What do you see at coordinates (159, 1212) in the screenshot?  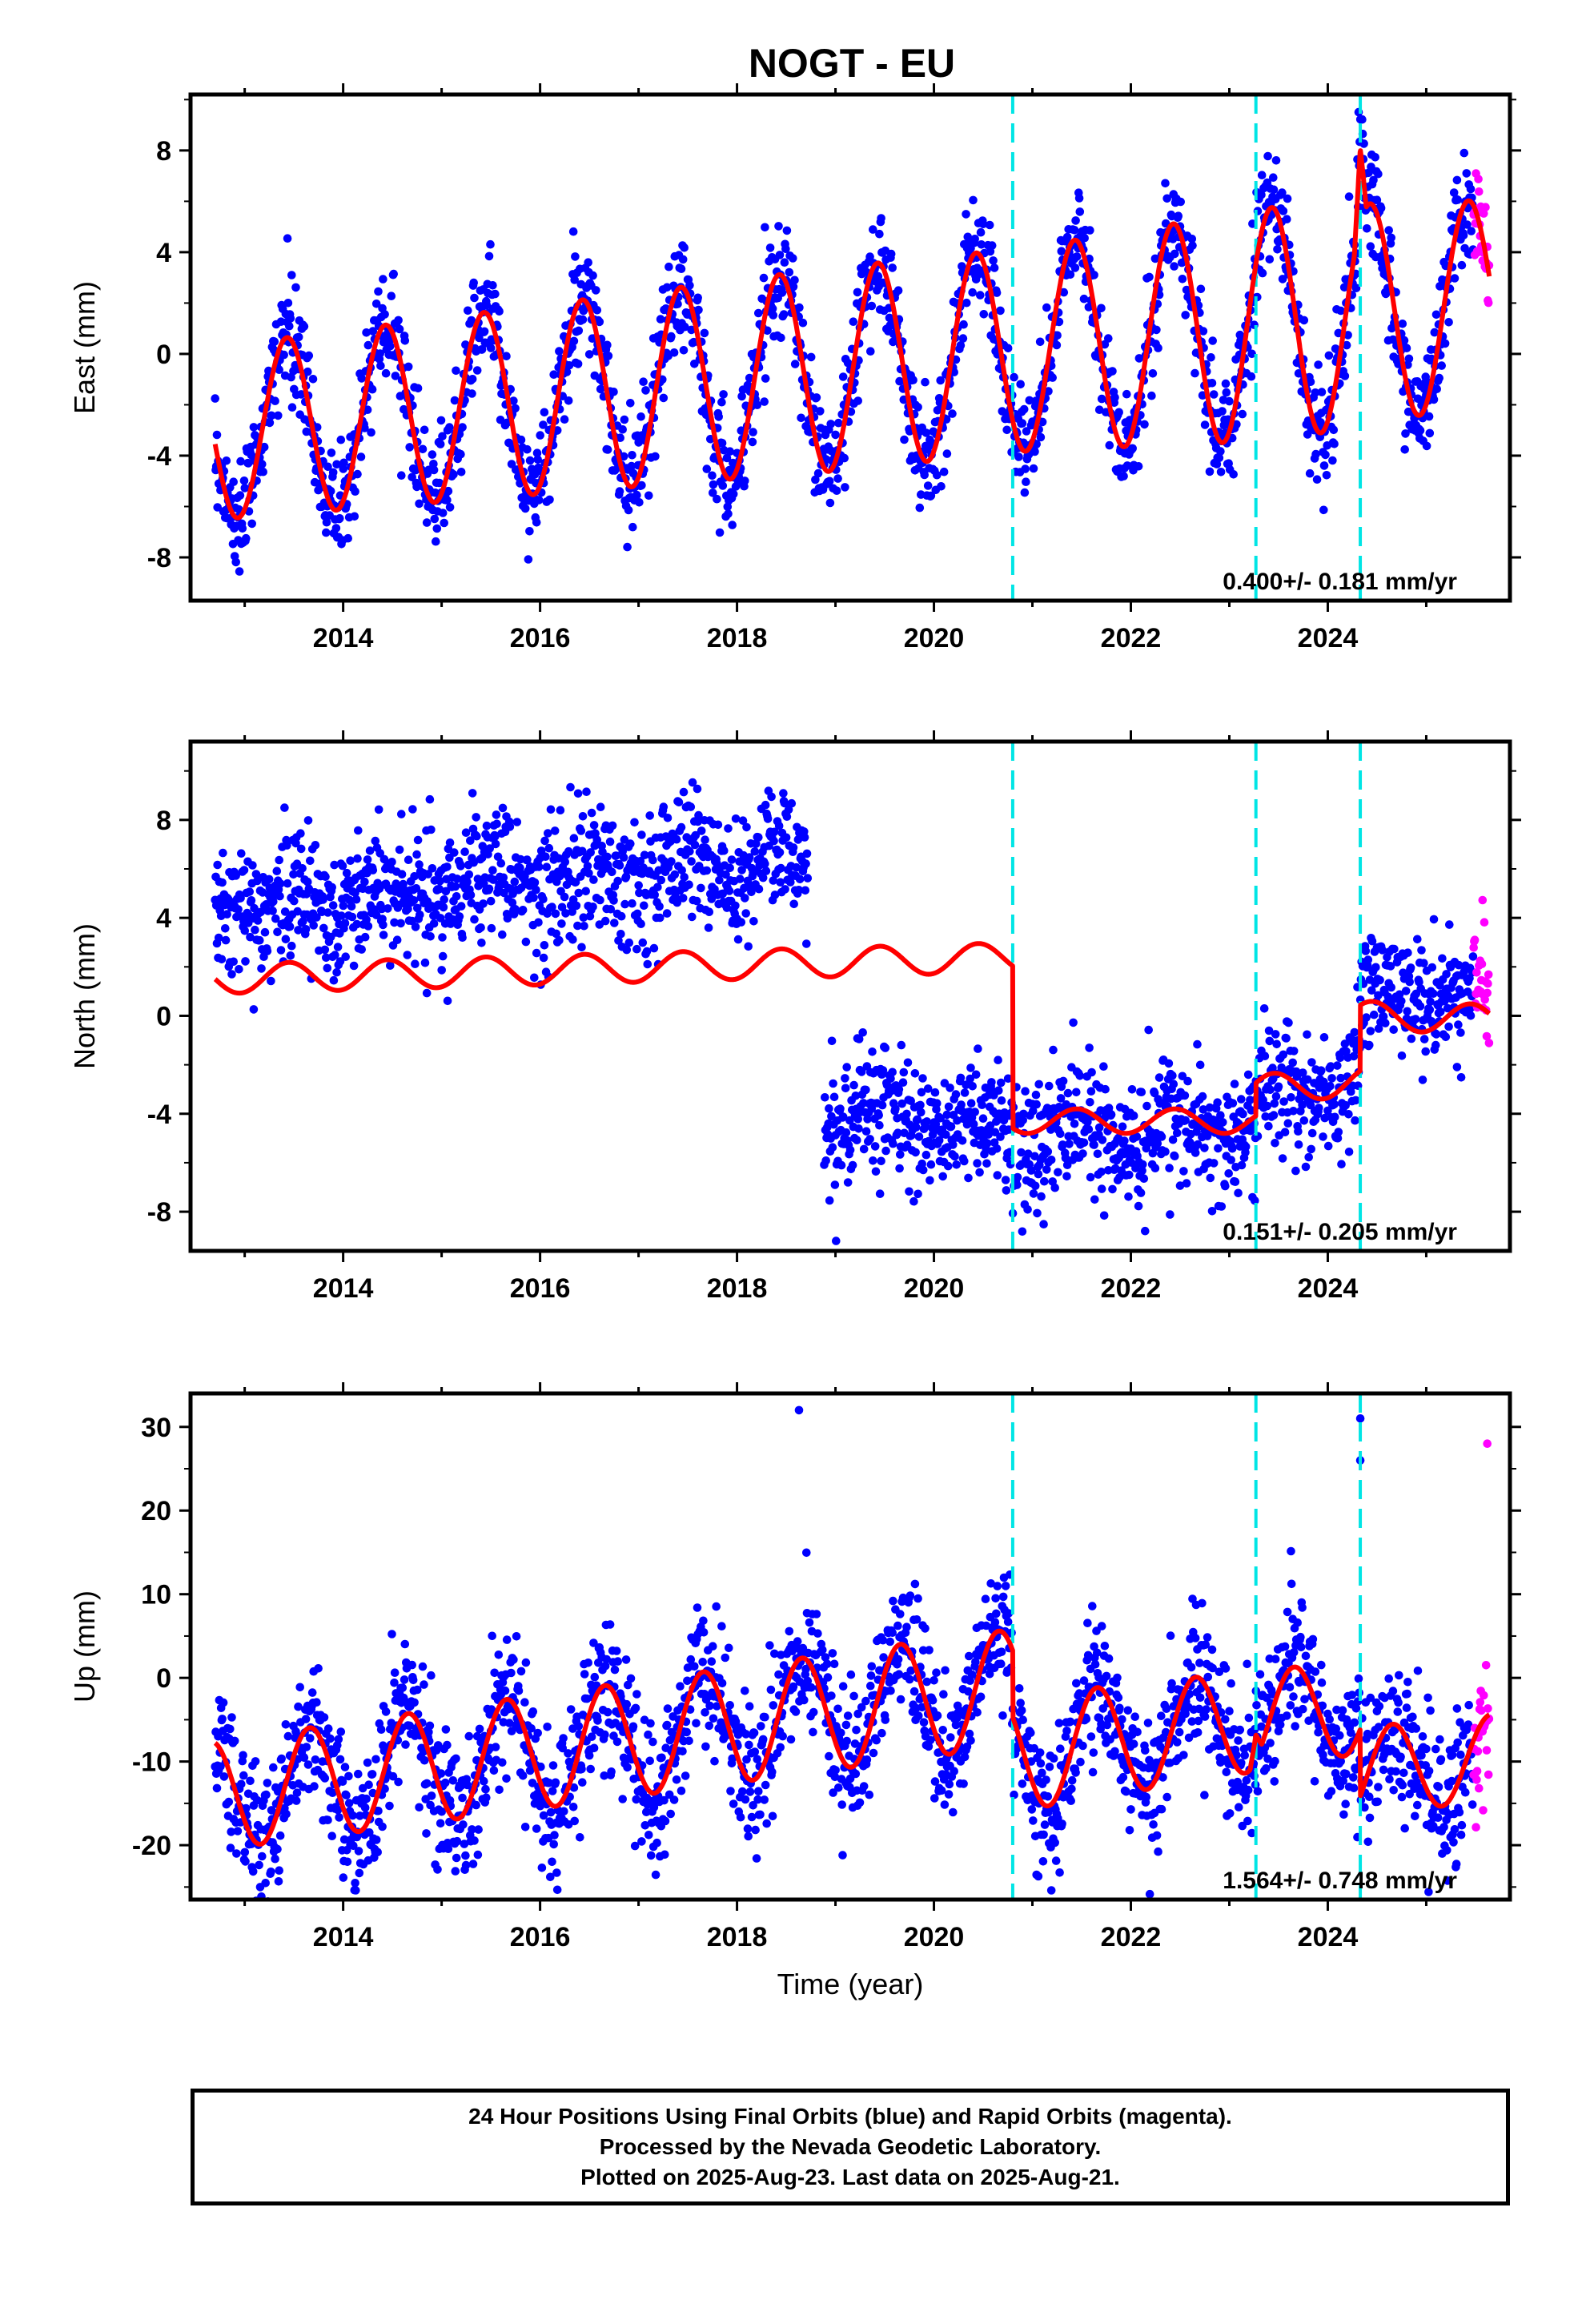 I see `y-tick-label: -8` at bounding box center [159, 1212].